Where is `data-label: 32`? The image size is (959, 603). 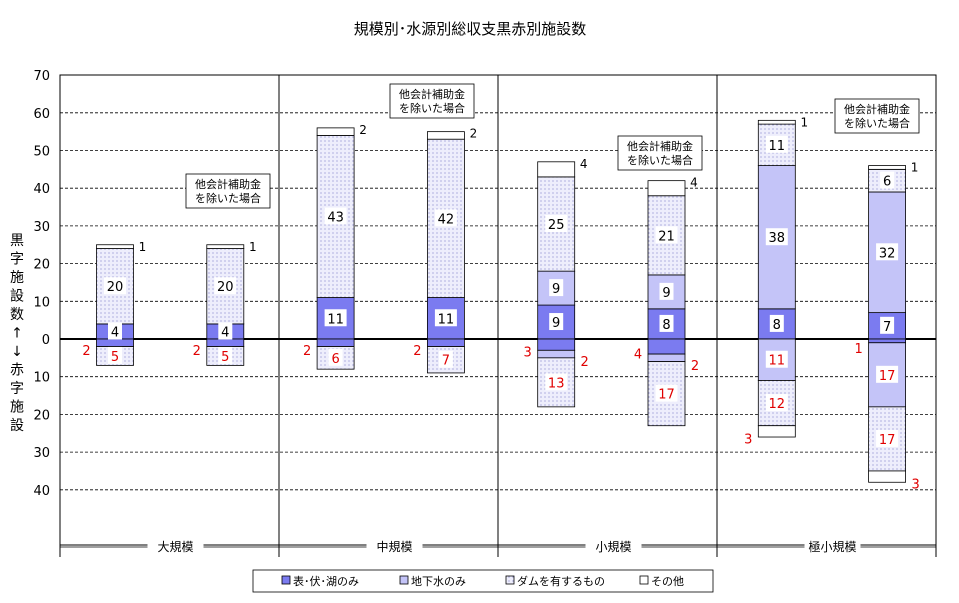
data-label: 32 is located at coordinates (887, 253).